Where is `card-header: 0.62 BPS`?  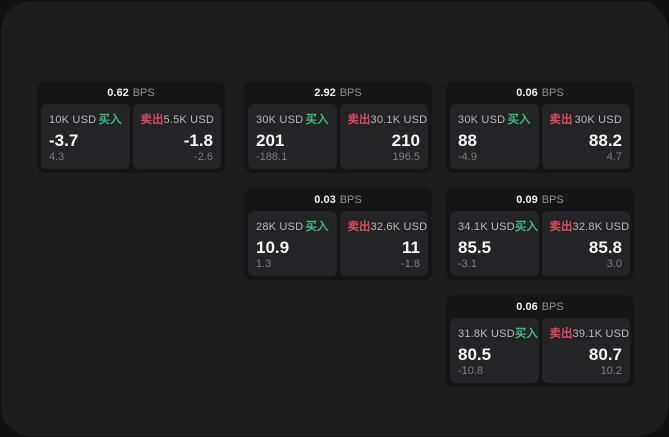
card-header: 0.62 BPS is located at coordinates (131, 92).